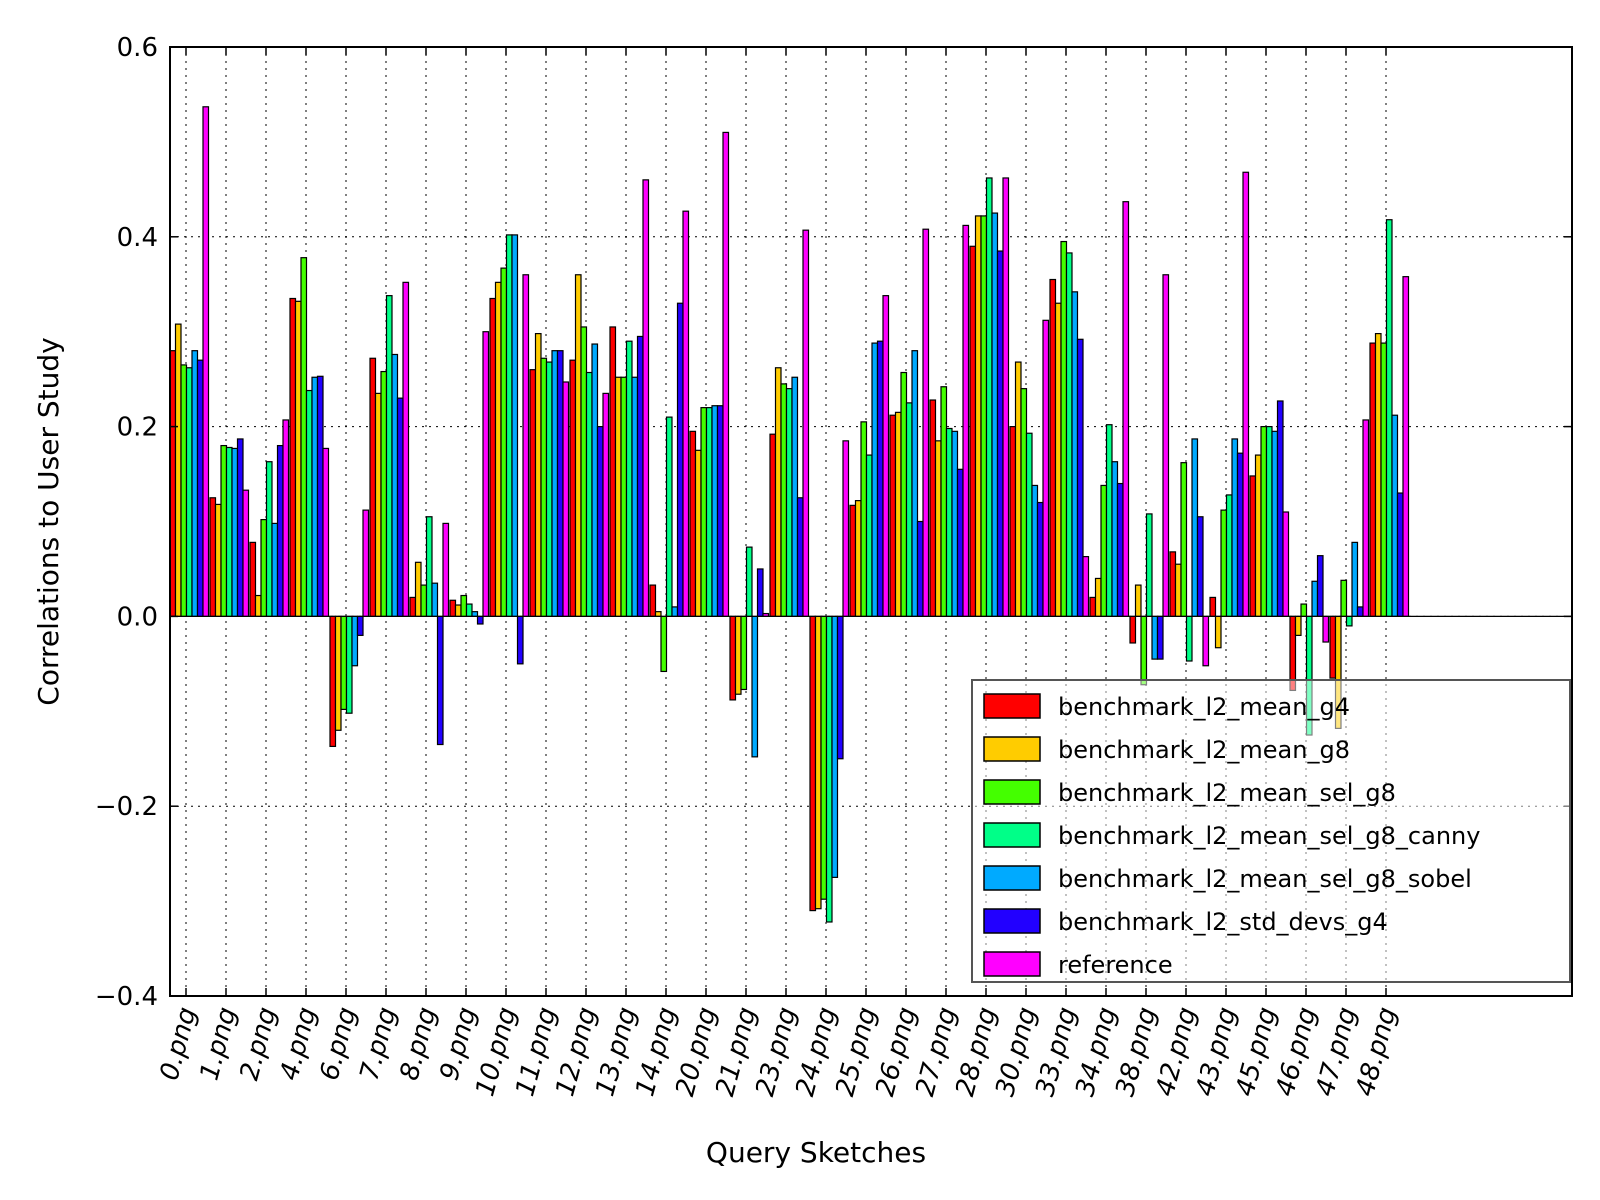 This screenshot has height=1200, width=1600. What do you see at coordinates (126, 807) in the screenshot?
I see `y-tick-label: −0.2` at bounding box center [126, 807].